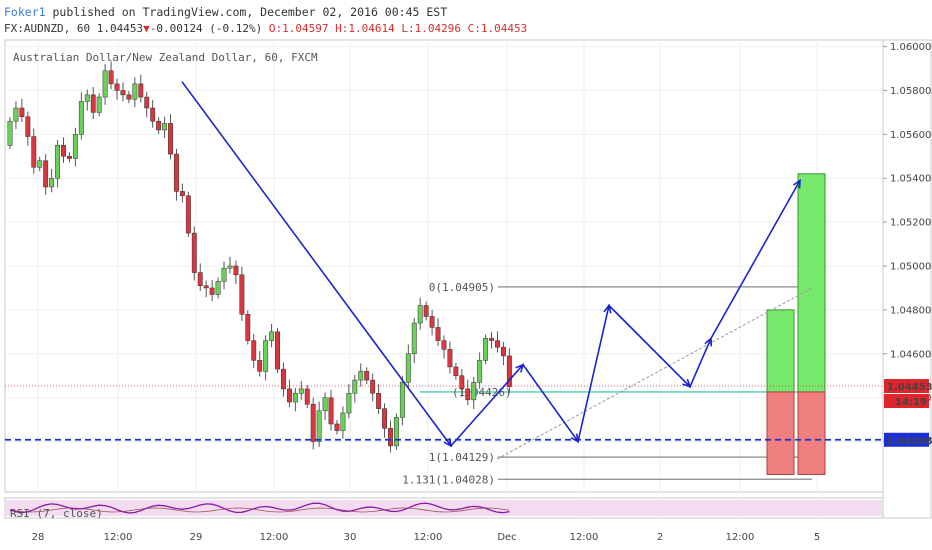  I want to click on x-tick-label: 30, so click(350, 537).